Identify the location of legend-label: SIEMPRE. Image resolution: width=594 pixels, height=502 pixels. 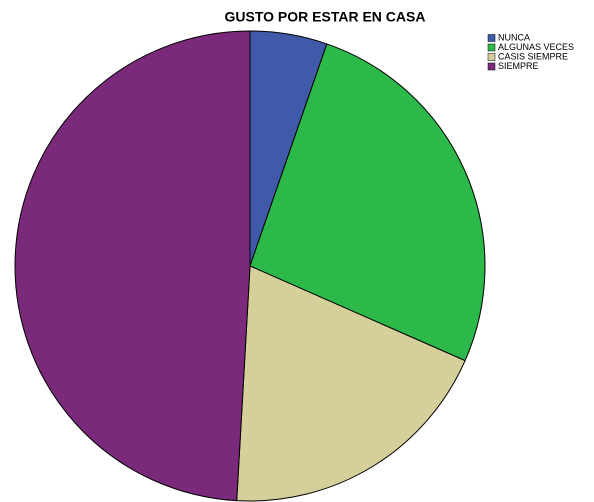
(518, 66).